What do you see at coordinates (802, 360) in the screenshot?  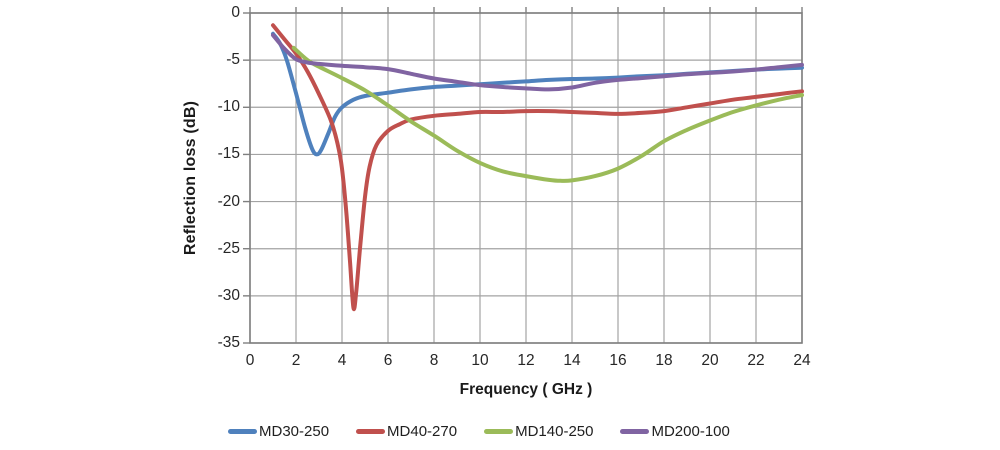 I see `x-tick-label: 24` at bounding box center [802, 360].